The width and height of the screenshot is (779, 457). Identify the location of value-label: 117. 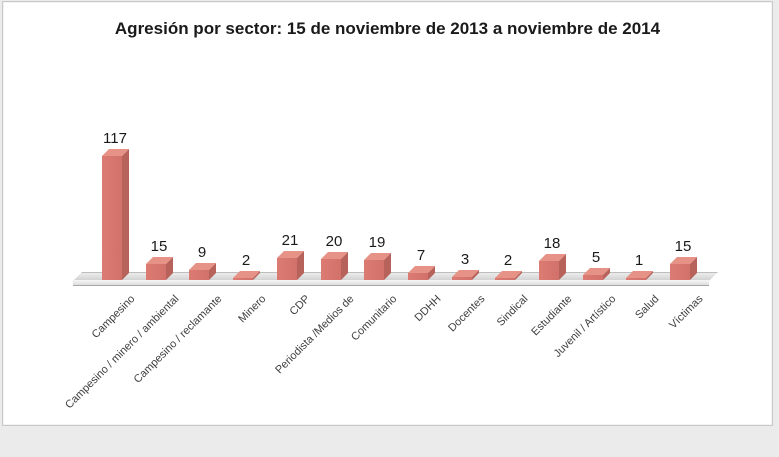
(115, 138).